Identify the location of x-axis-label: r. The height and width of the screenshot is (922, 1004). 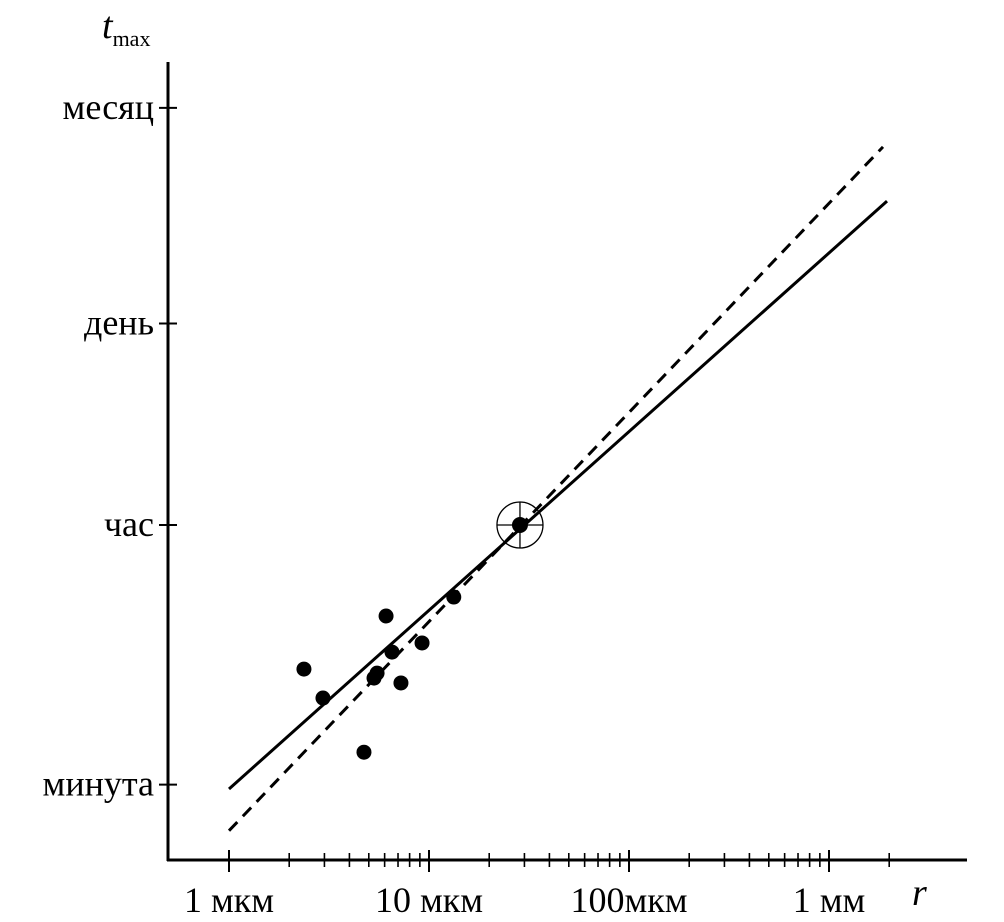
(919, 893).